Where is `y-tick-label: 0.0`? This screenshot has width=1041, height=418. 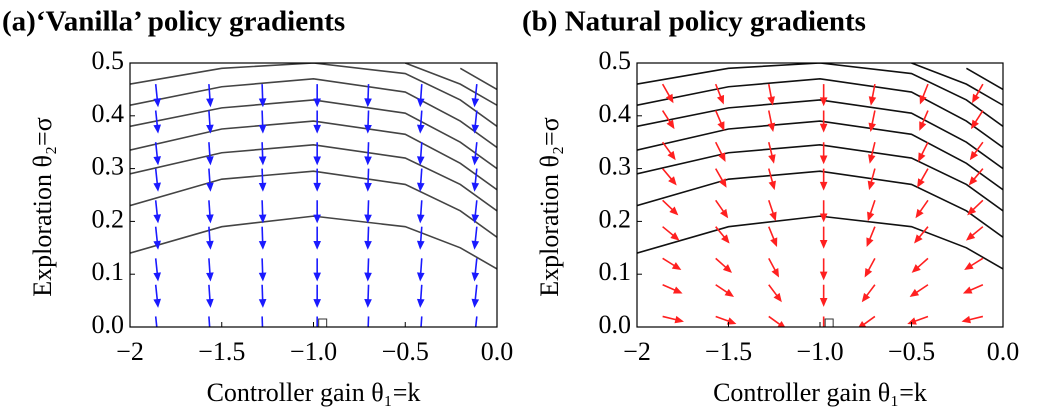
y-tick-label: 0.0 is located at coordinates (108, 324).